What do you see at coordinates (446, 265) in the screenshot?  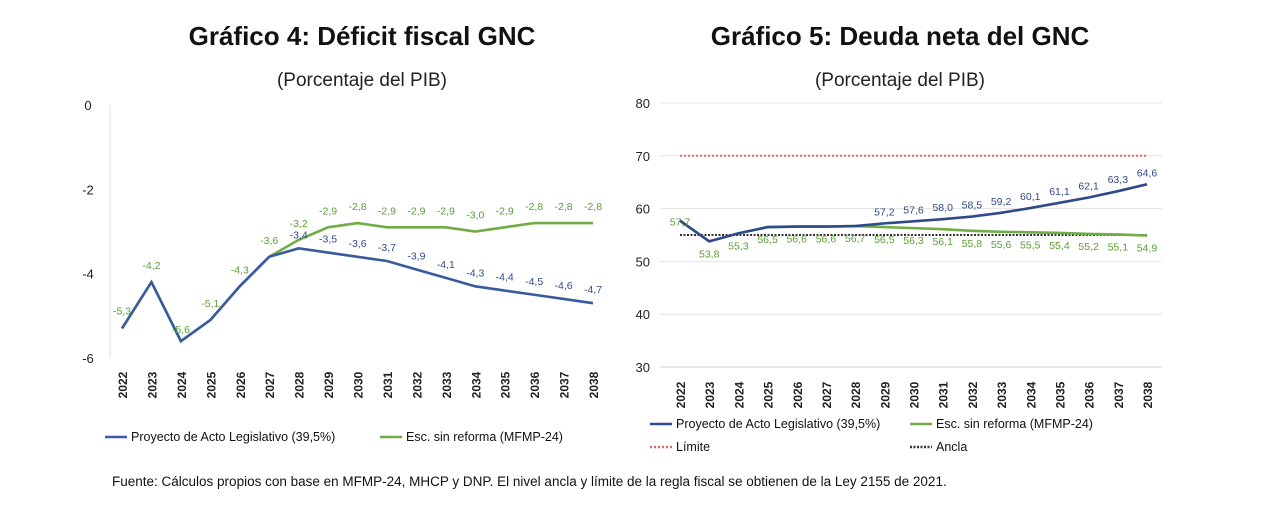 I see `data-label: -4,1` at bounding box center [446, 265].